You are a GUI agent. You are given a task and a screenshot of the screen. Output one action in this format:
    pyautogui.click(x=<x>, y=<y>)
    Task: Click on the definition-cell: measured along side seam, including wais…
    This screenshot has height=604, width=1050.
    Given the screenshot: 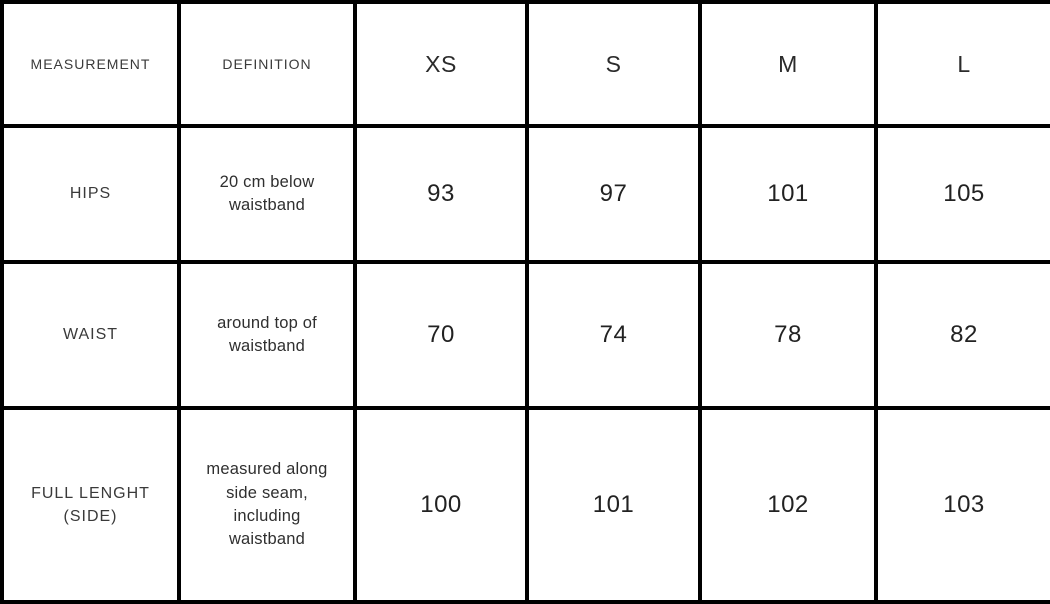 What is the action you would take?
    pyautogui.click(x=267, y=505)
    